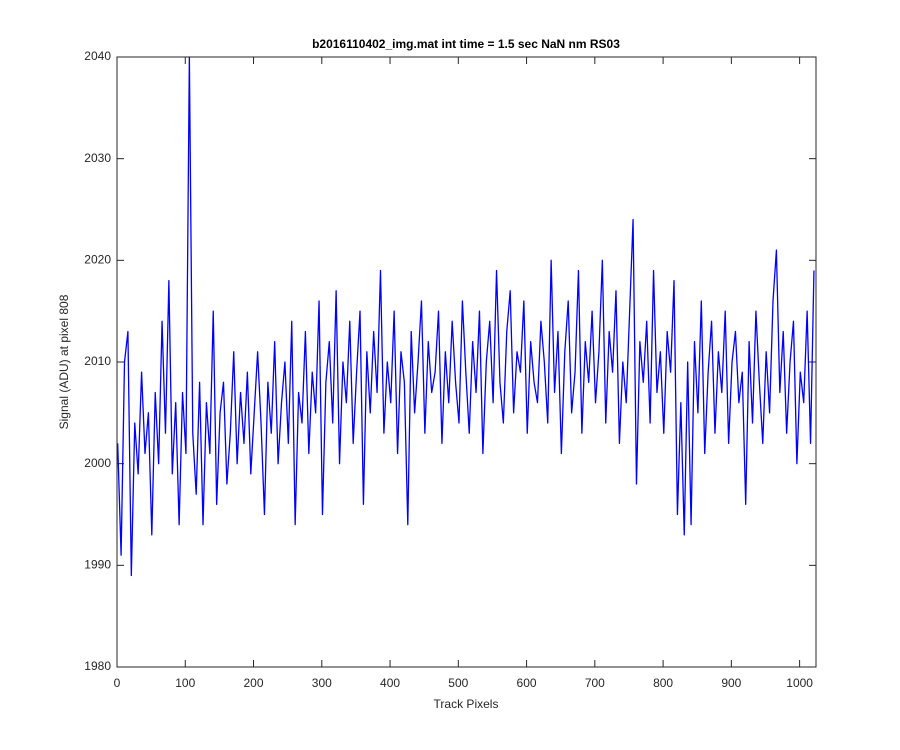  I want to click on y-tick-label: 2000, so click(97, 463).